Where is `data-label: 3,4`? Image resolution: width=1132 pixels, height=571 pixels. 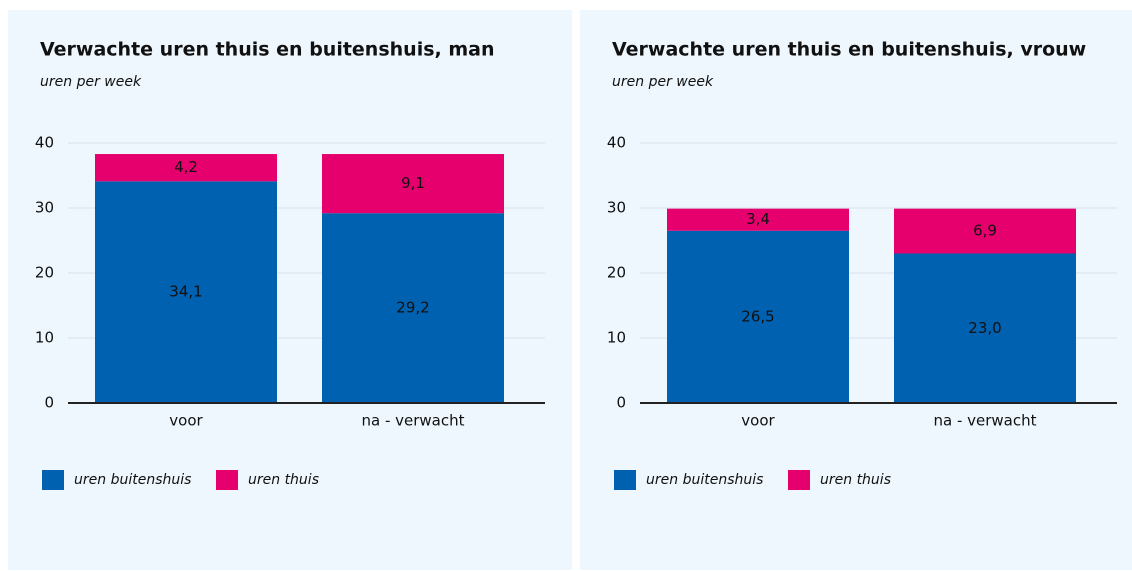 data-label: 3,4 is located at coordinates (758, 219).